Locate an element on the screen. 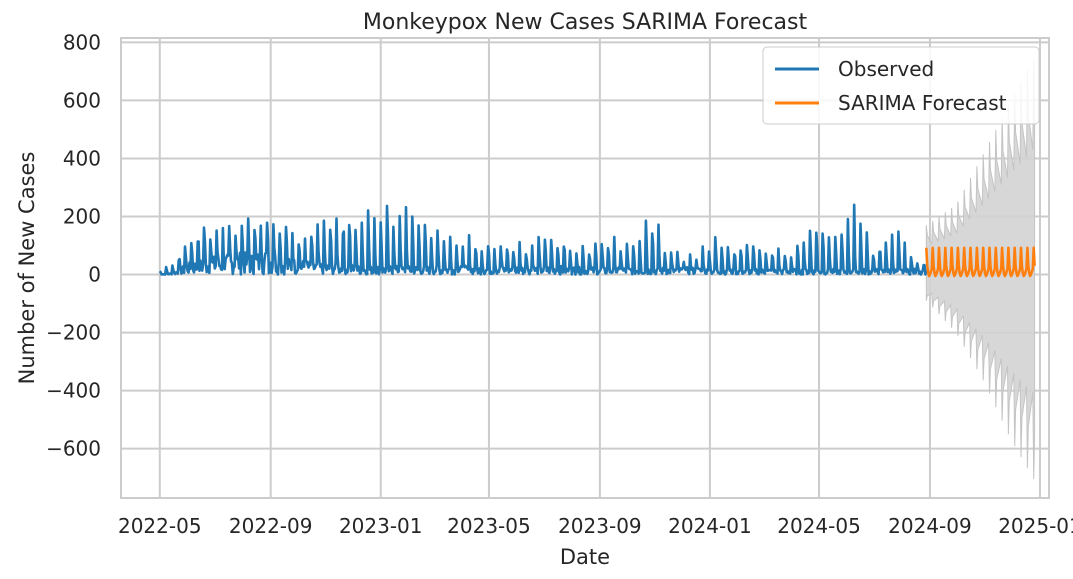  x-tick-label: 2025-01 is located at coordinates (1035, 526).